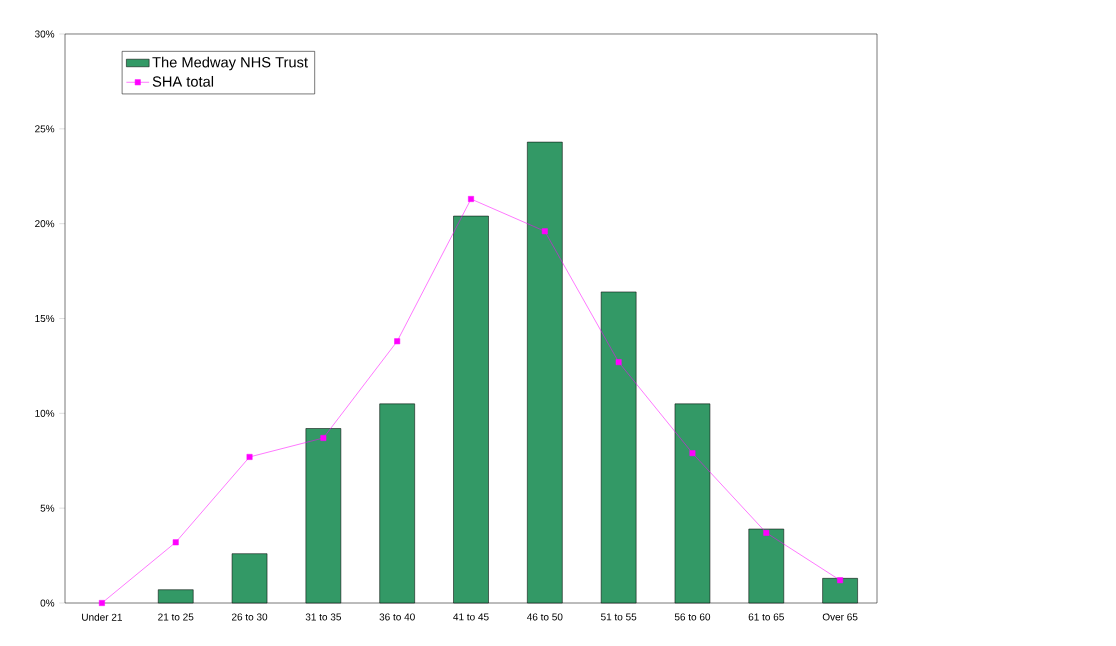  What do you see at coordinates (397, 617) in the screenshot?
I see `x-tick-label: 36 to 40` at bounding box center [397, 617].